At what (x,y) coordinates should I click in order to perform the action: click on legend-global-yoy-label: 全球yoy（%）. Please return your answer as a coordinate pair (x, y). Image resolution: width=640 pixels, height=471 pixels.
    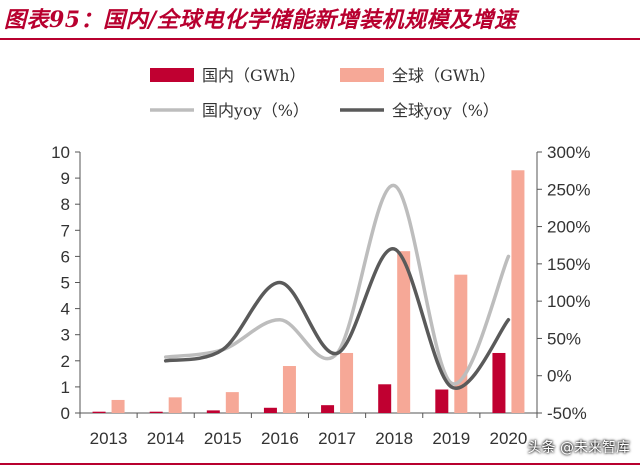
    Looking at the image, I should click on (445, 110).